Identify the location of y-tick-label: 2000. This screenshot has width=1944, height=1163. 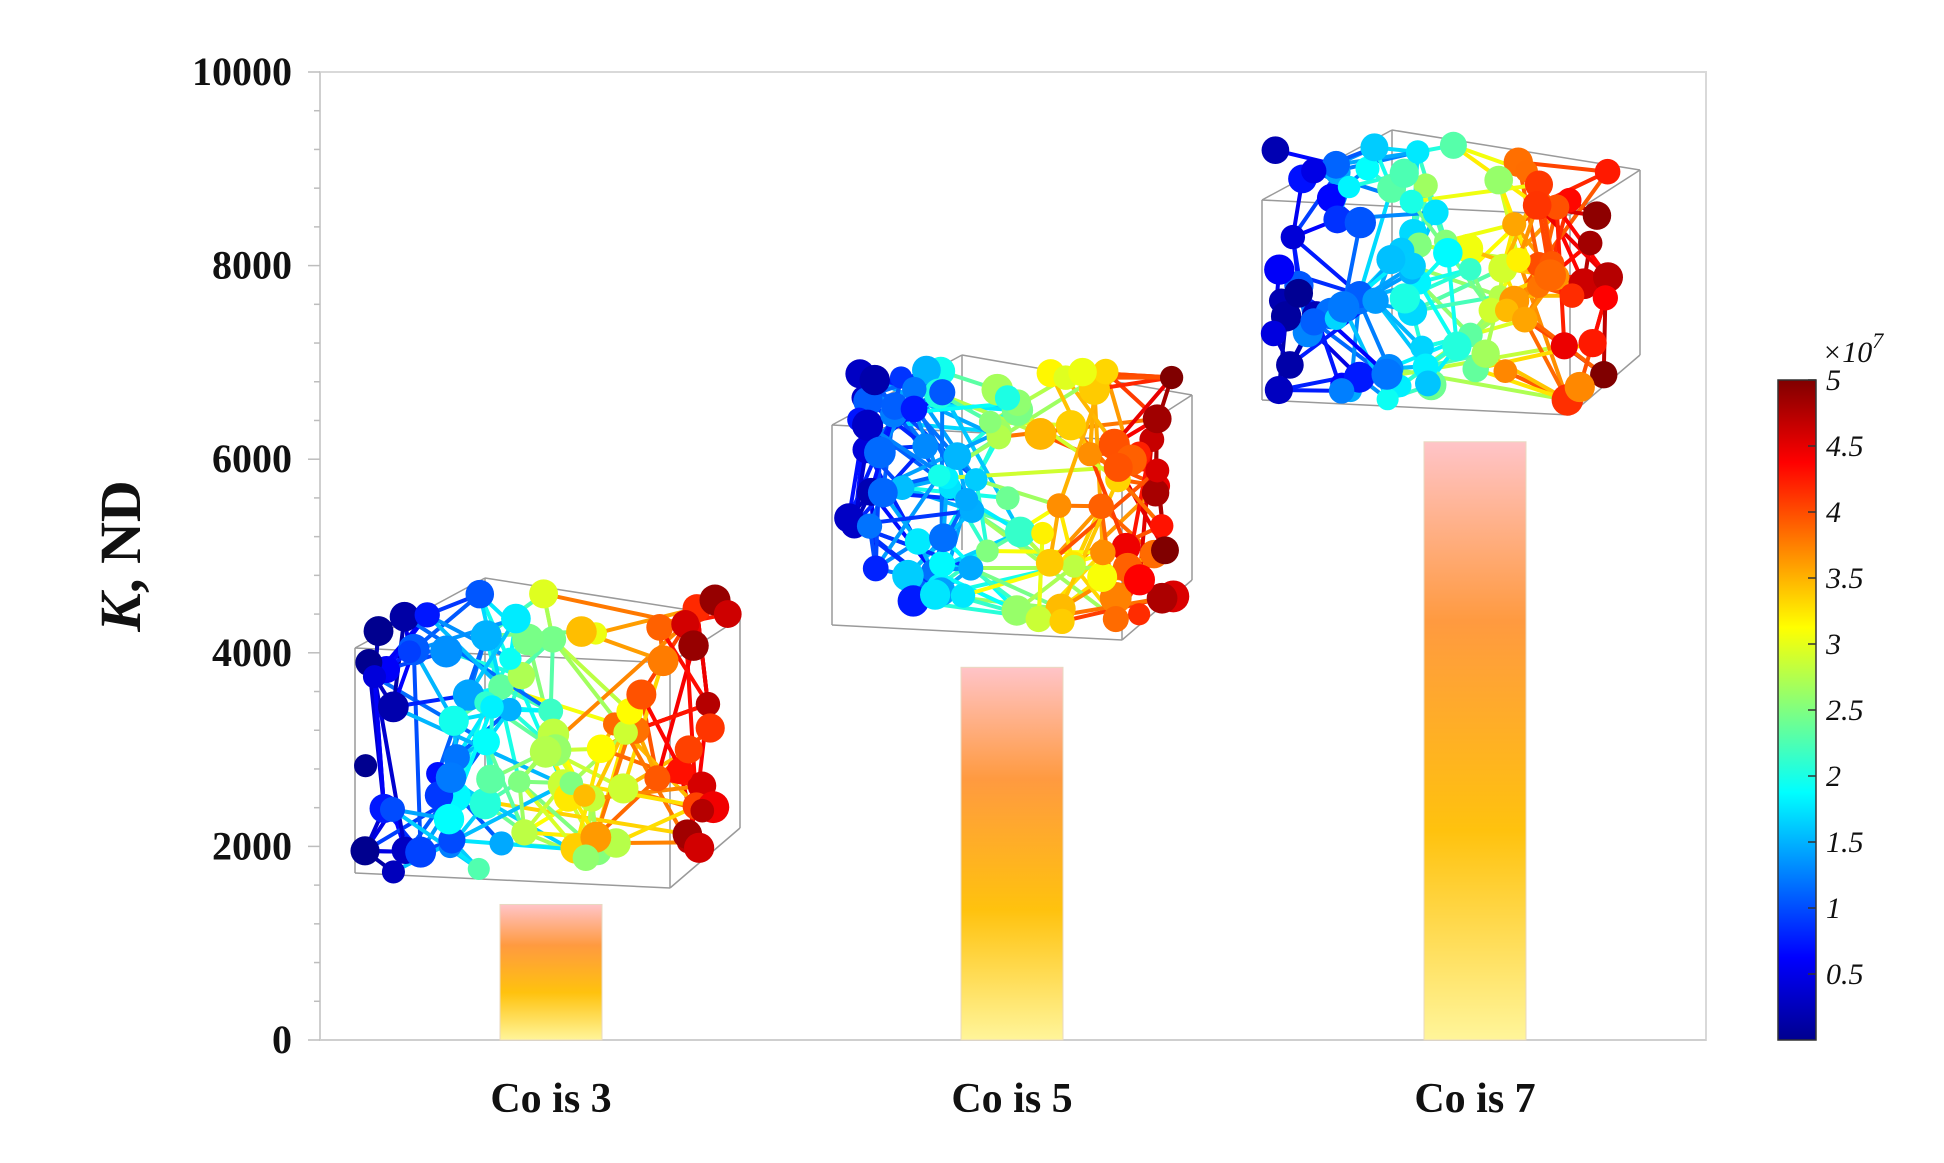
(252, 845).